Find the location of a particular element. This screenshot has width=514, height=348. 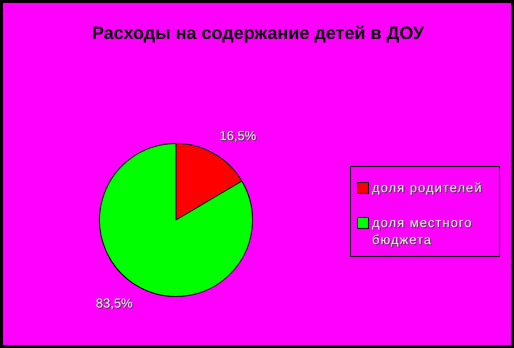

legend-label: доля родителей is located at coordinates (427, 187).